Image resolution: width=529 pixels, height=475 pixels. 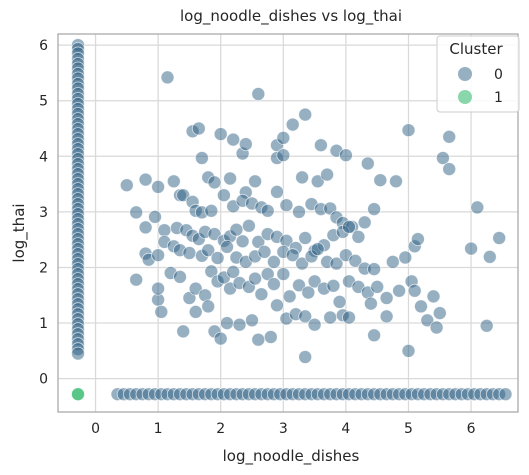 I want to click on y-tick-label: 5, so click(x=43, y=102).